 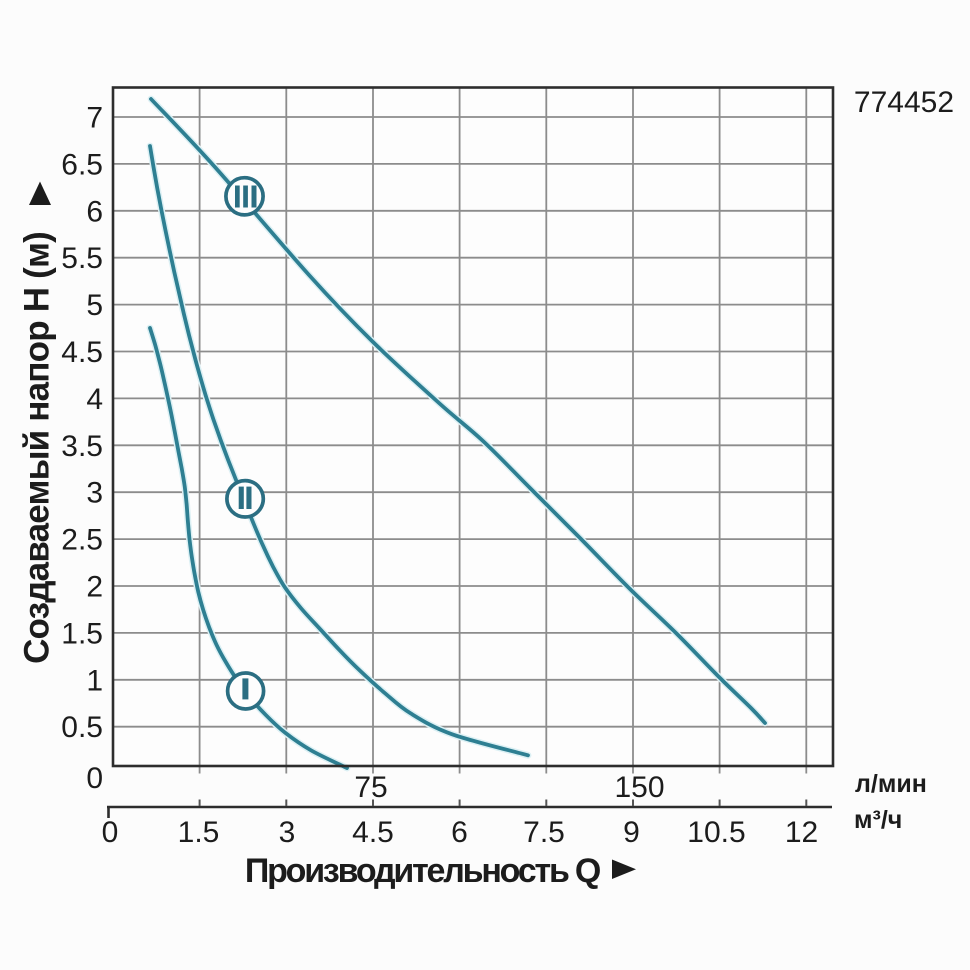 I want to click on svg-text: 0.5, so click(x=82, y=727).